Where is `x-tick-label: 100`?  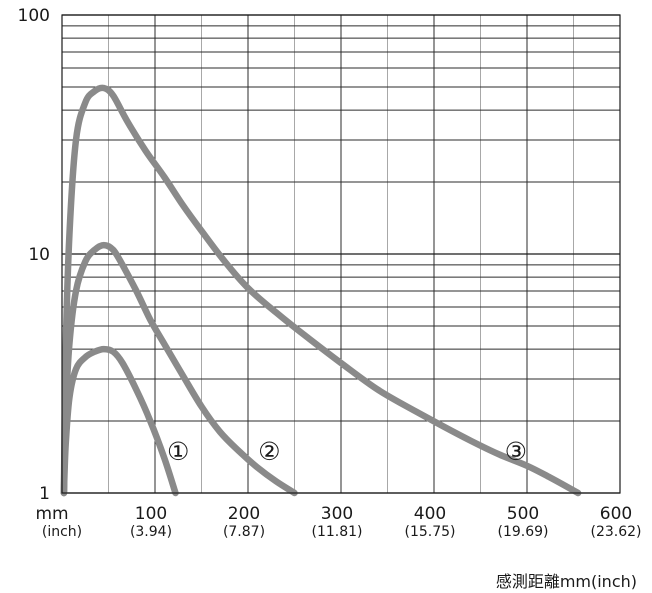
x-tick-label: 100 is located at coordinates (151, 514).